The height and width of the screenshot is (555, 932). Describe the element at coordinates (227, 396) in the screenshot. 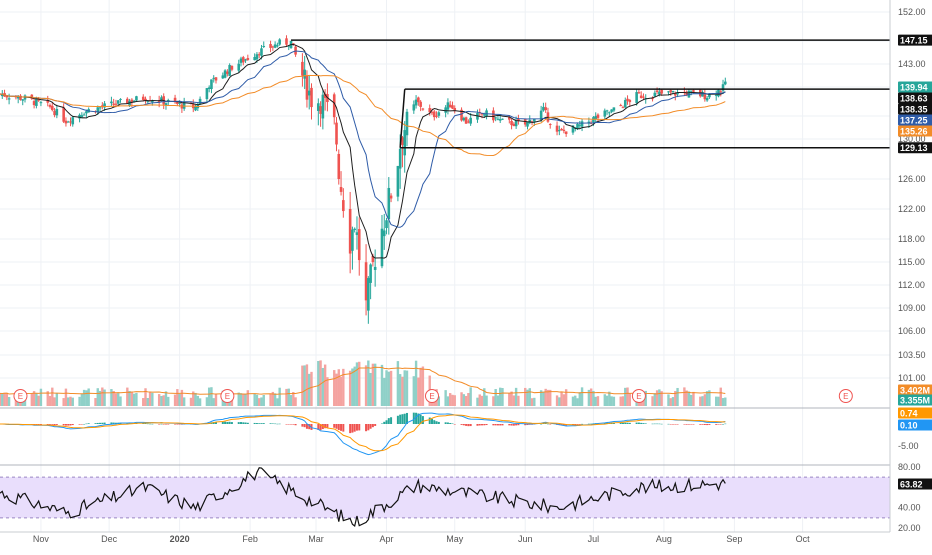

I see `earnings-marker-circle` at that location.